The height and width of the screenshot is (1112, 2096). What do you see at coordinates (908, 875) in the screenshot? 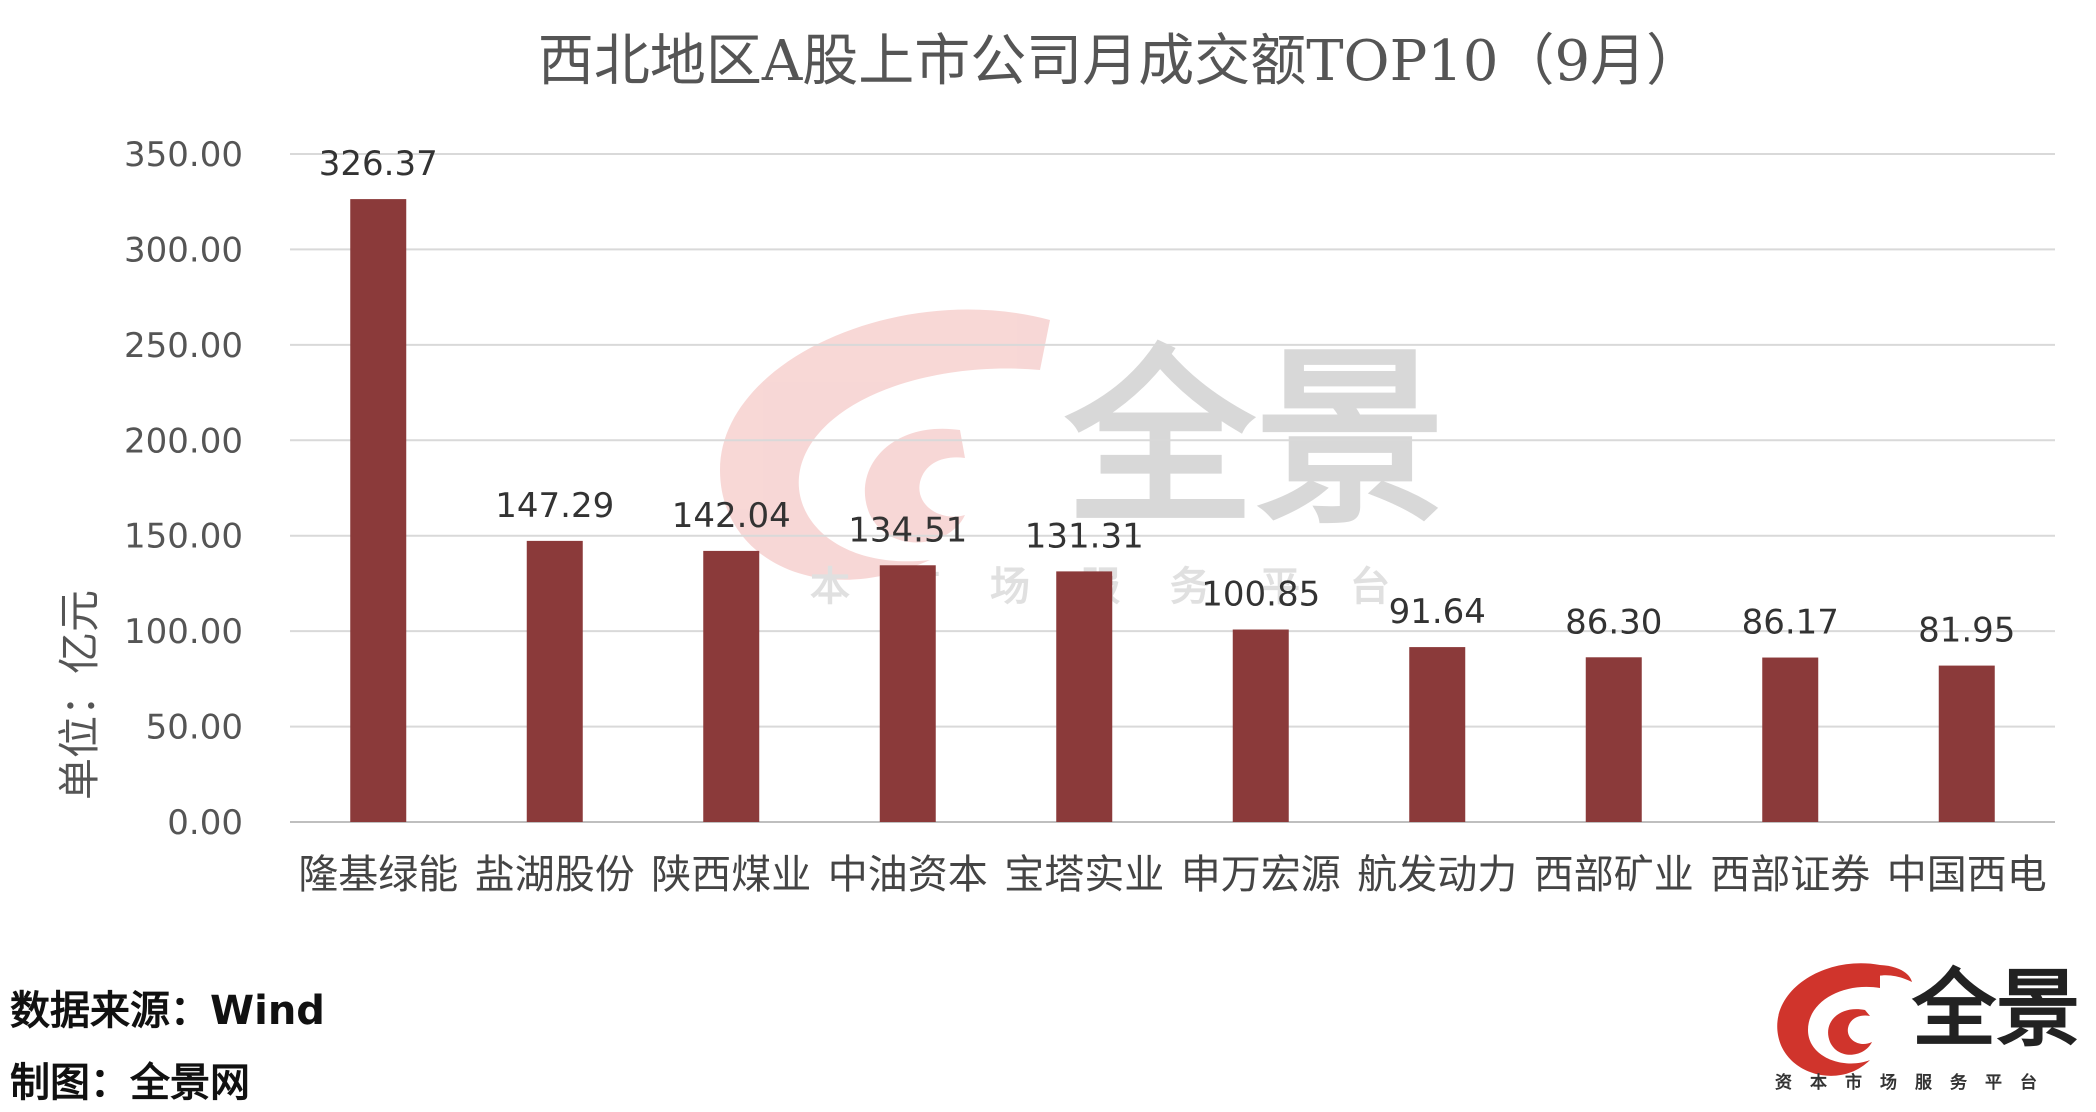
I see `x-tick-label: 中油资本` at bounding box center [908, 875].